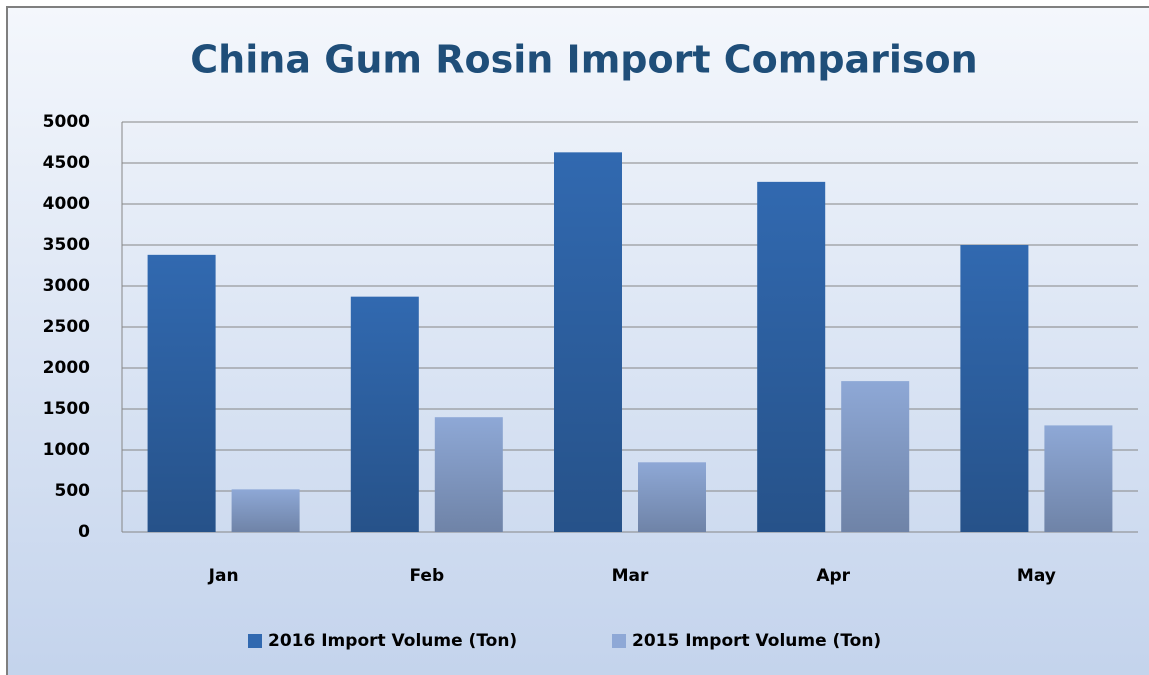 The image size is (1149, 675). What do you see at coordinates (66, 286) in the screenshot?
I see `y-tick-label: 3000` at bounding box center [66, 286].